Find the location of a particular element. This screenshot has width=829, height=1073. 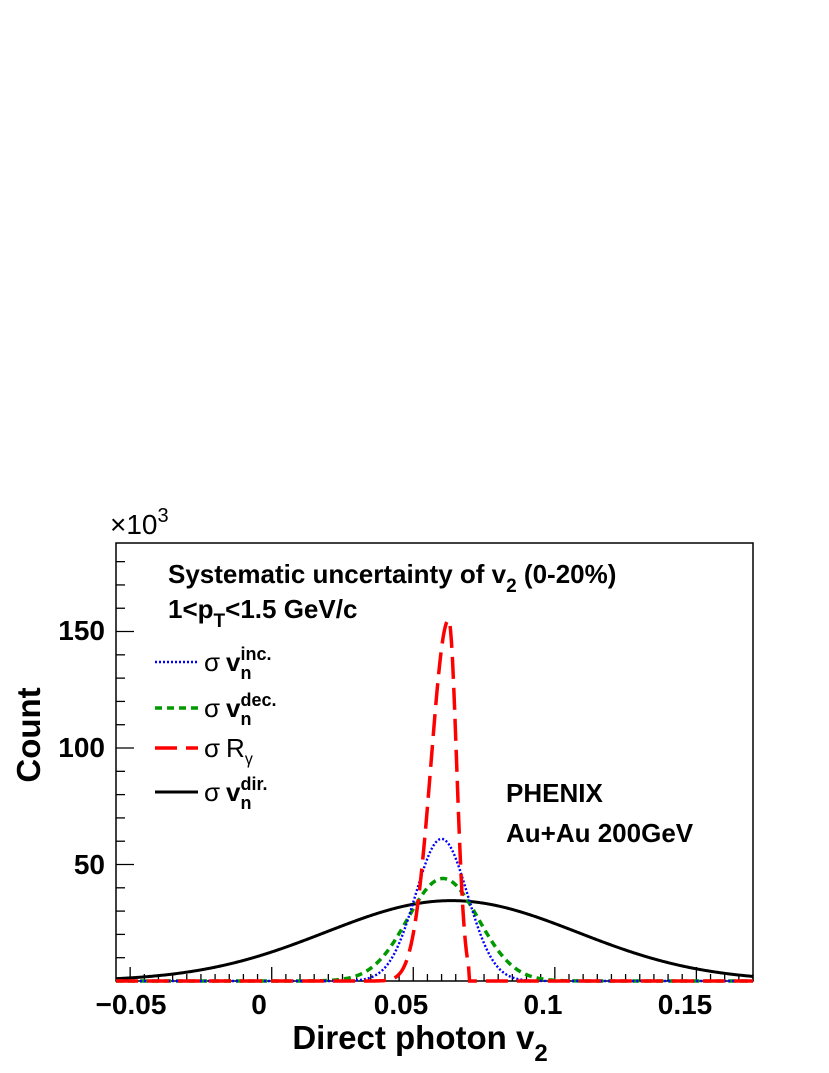

y-axis-title: Count is located at coordinates (28, 734).